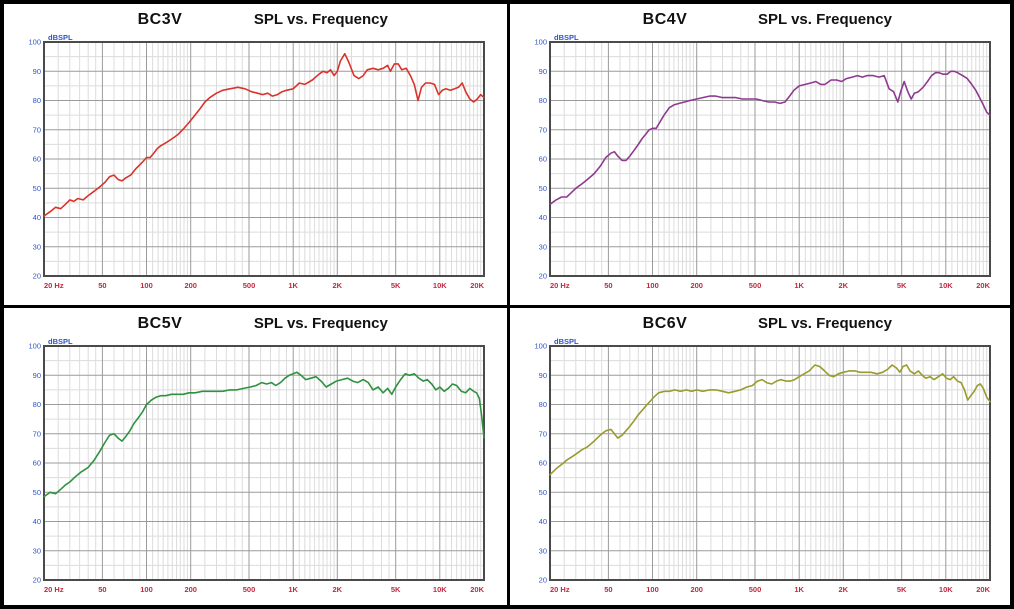 Image resolution: width=1014 pixels, height=609 pixels. I want to click on panel-titlebar: BC5V SPL vs. Frequency, so click(255, 326).